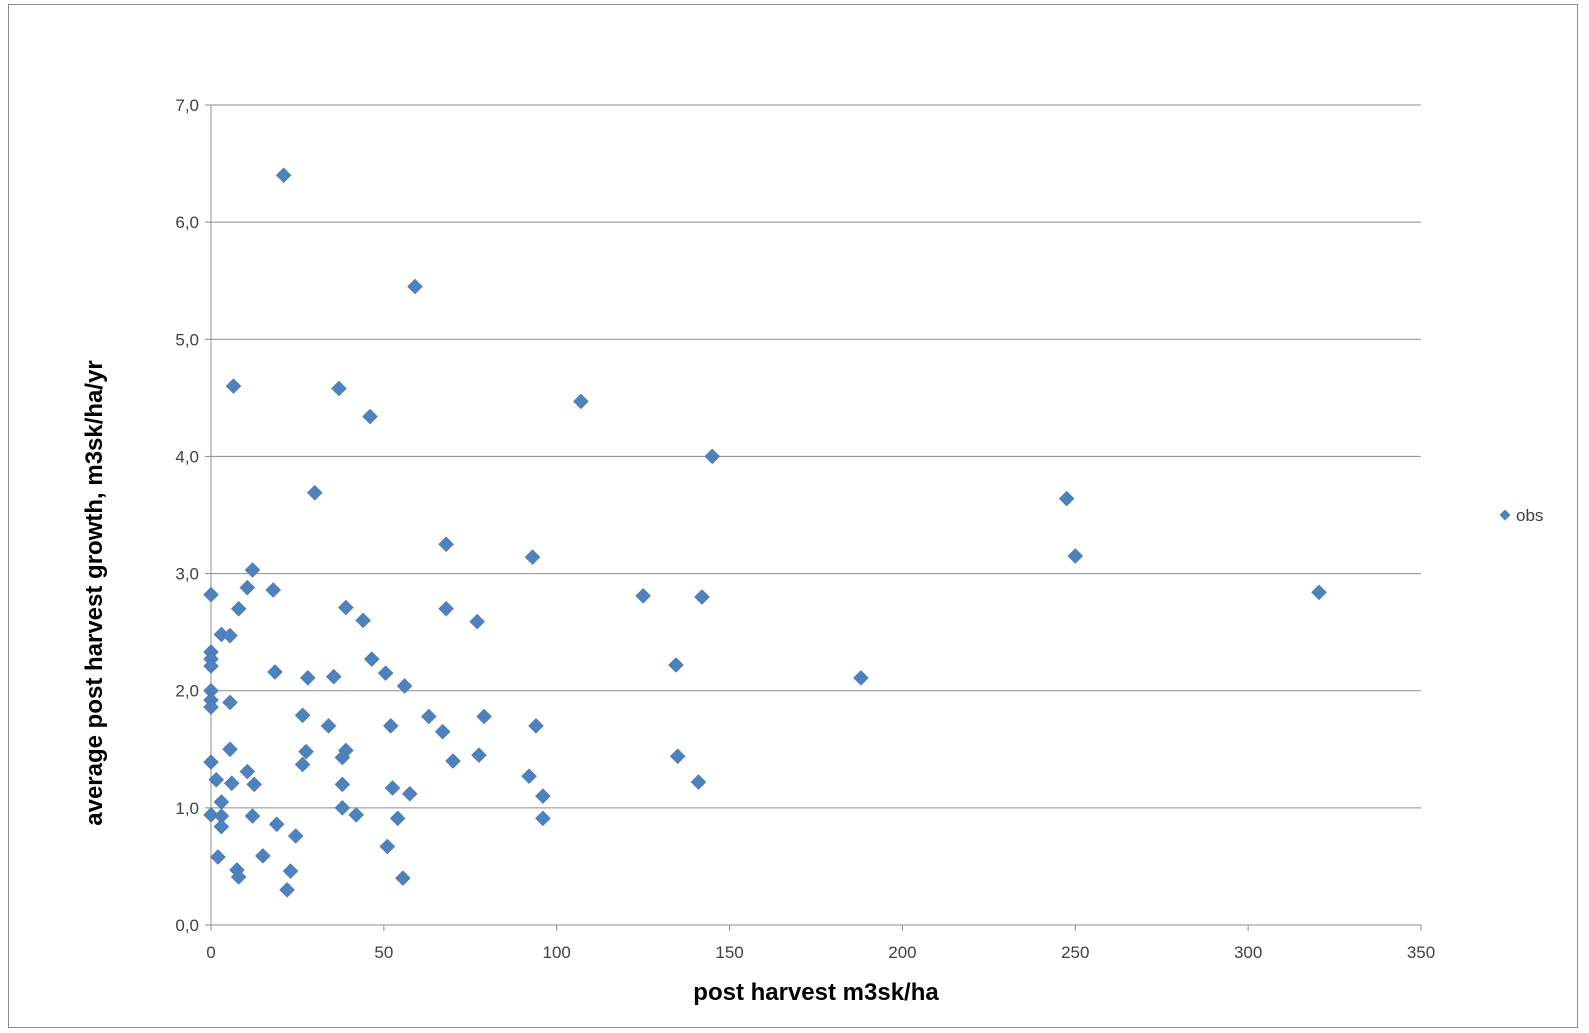 The height and width of the screenshot is (1033, 1589). Describe the element at coordinates (187, 808) in the screenshot. I see `y-tick-label: 1,0` at that location.